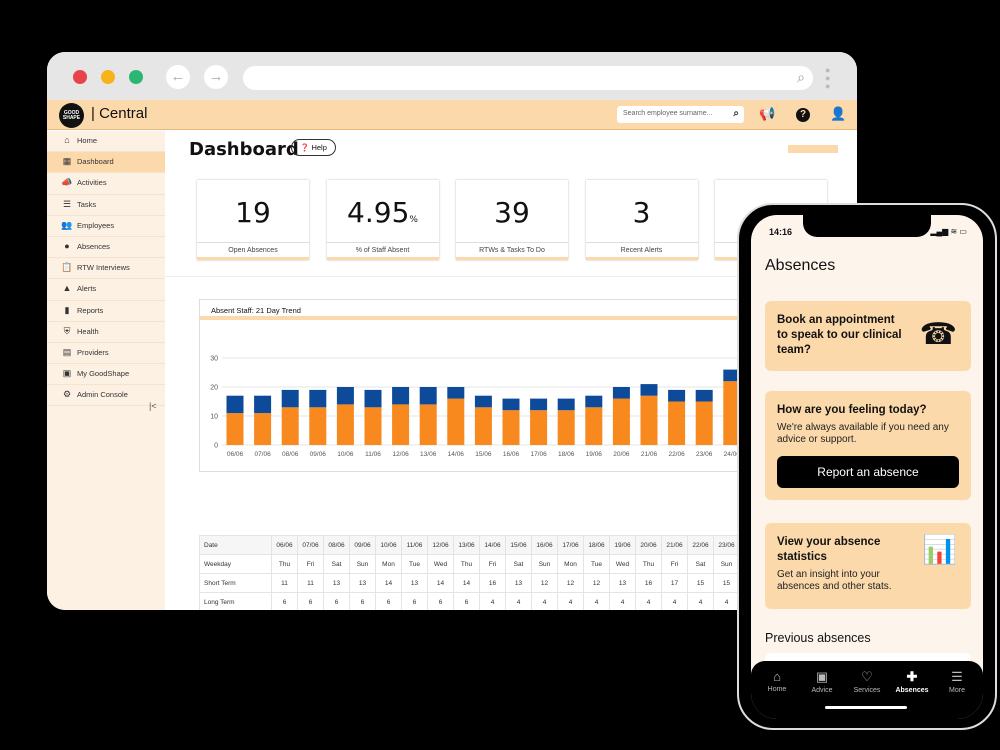  I want to click on user-icon: 👤, so click(838, 113).